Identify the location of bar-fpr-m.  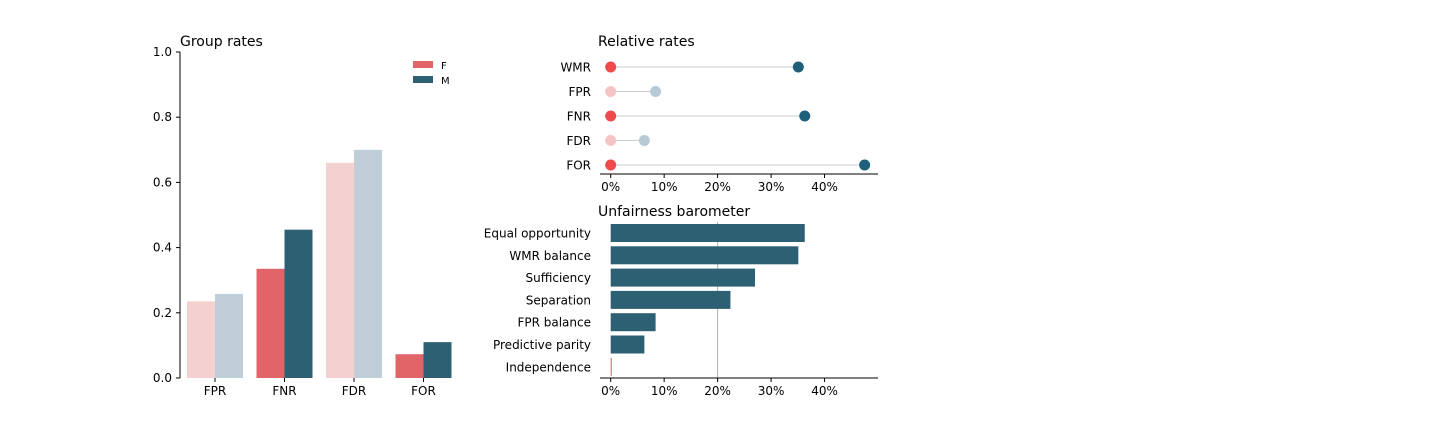
(229, 335).